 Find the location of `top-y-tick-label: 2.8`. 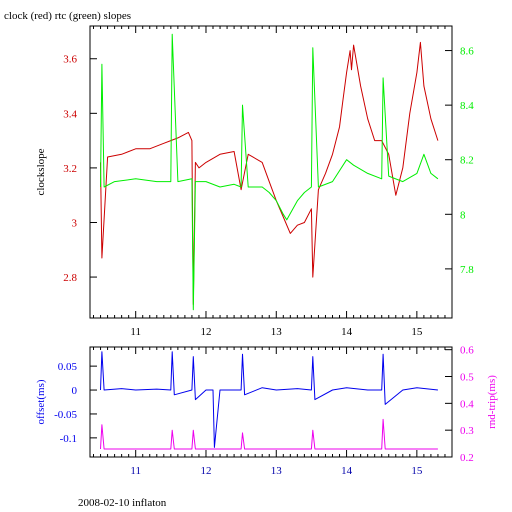

top-y-tick-label: 2.8 is located at coordinates (70, 278).